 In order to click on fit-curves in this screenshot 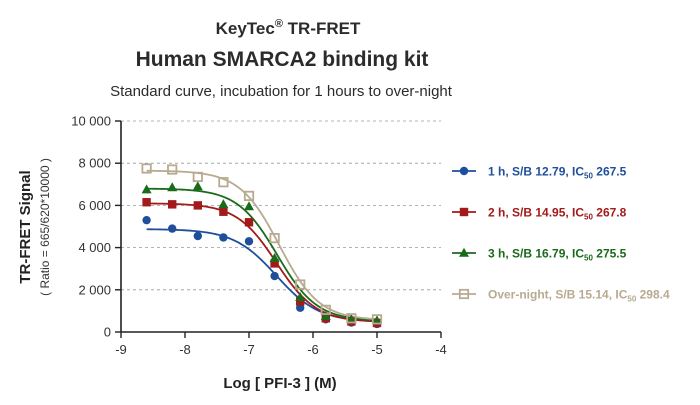, I will do `click(262, 246)`.